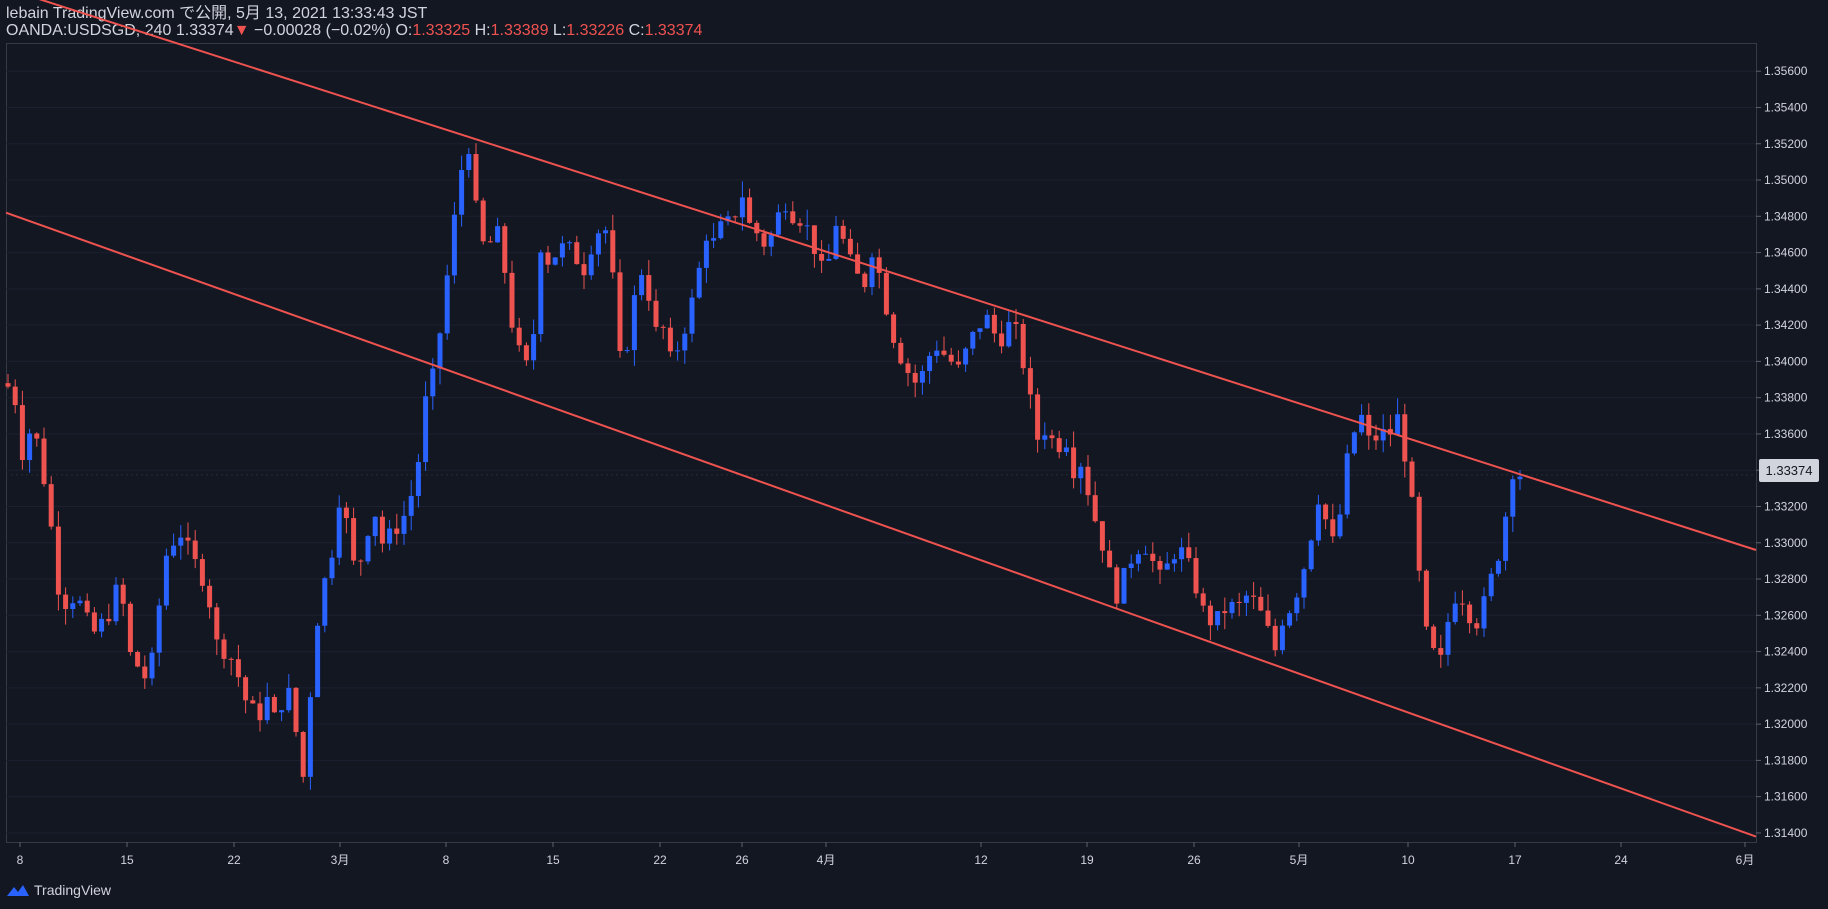 The image size is (1828, 909). I want to click on x-tick-label: 3月, so click(340, 860).